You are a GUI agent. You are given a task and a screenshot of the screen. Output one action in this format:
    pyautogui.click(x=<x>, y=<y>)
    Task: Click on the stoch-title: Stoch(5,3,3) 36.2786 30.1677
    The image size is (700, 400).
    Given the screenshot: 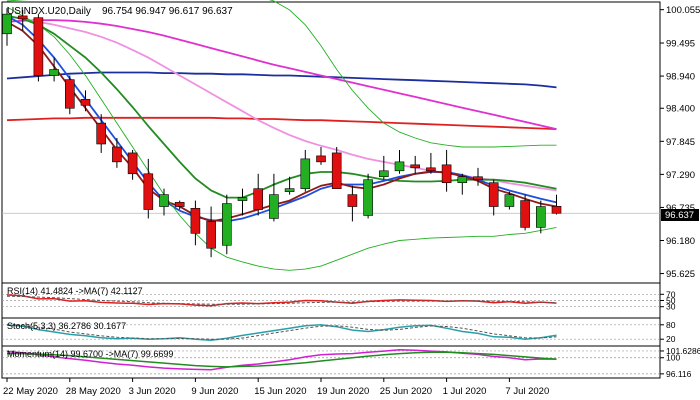 What is the action you would take?
    pyautogui.click(x=66, y=326)
    